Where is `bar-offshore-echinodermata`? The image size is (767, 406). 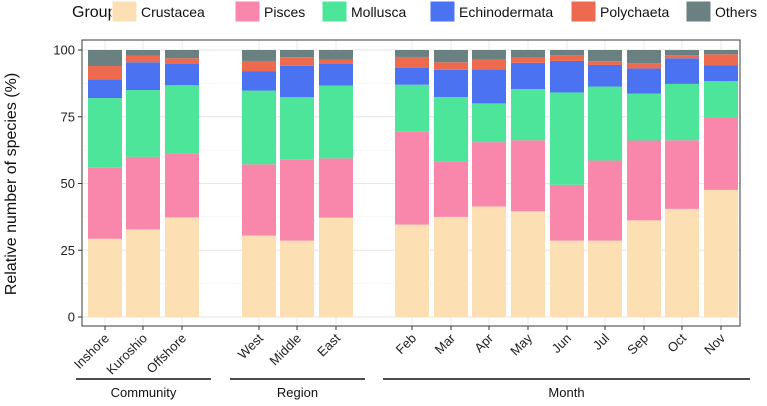
bar-offshore-echinodermata is located at coordinates (182, 74).